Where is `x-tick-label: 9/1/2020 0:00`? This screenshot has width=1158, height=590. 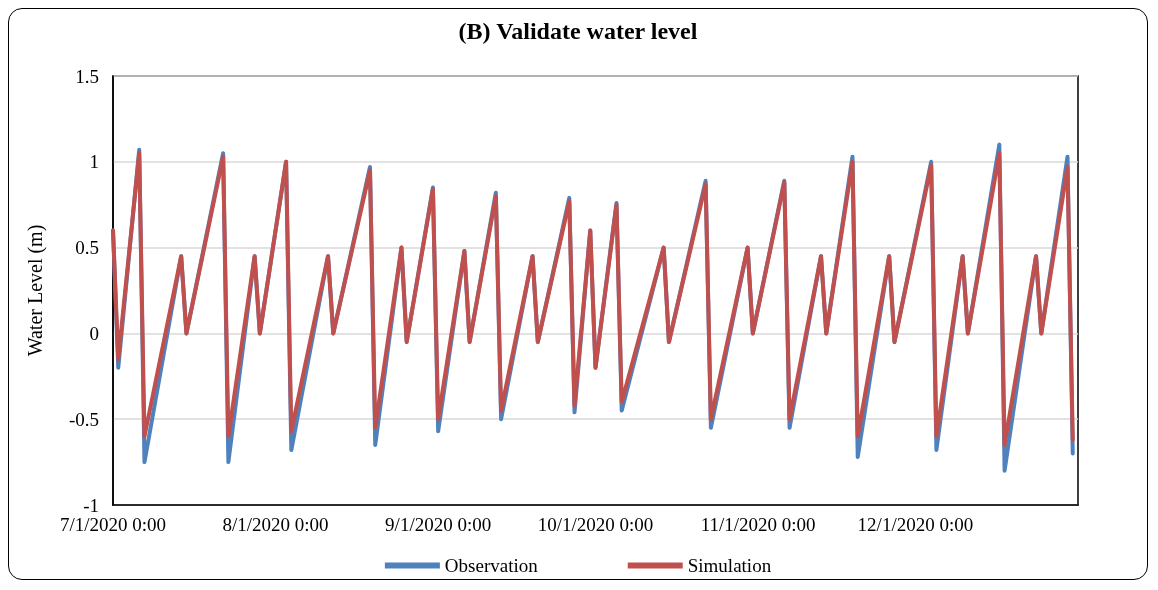
x-tick-label: 9/1/2020 0:00 is located at coordinates (438, 524).